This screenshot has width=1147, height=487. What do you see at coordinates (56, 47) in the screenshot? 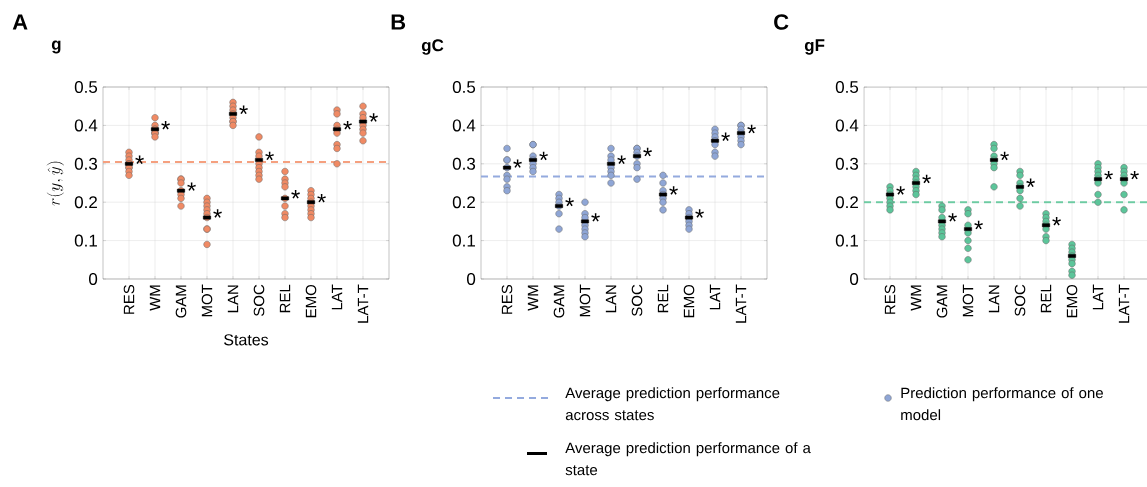
I see `chart-subtitle: g` at bounding box center [56, 47].